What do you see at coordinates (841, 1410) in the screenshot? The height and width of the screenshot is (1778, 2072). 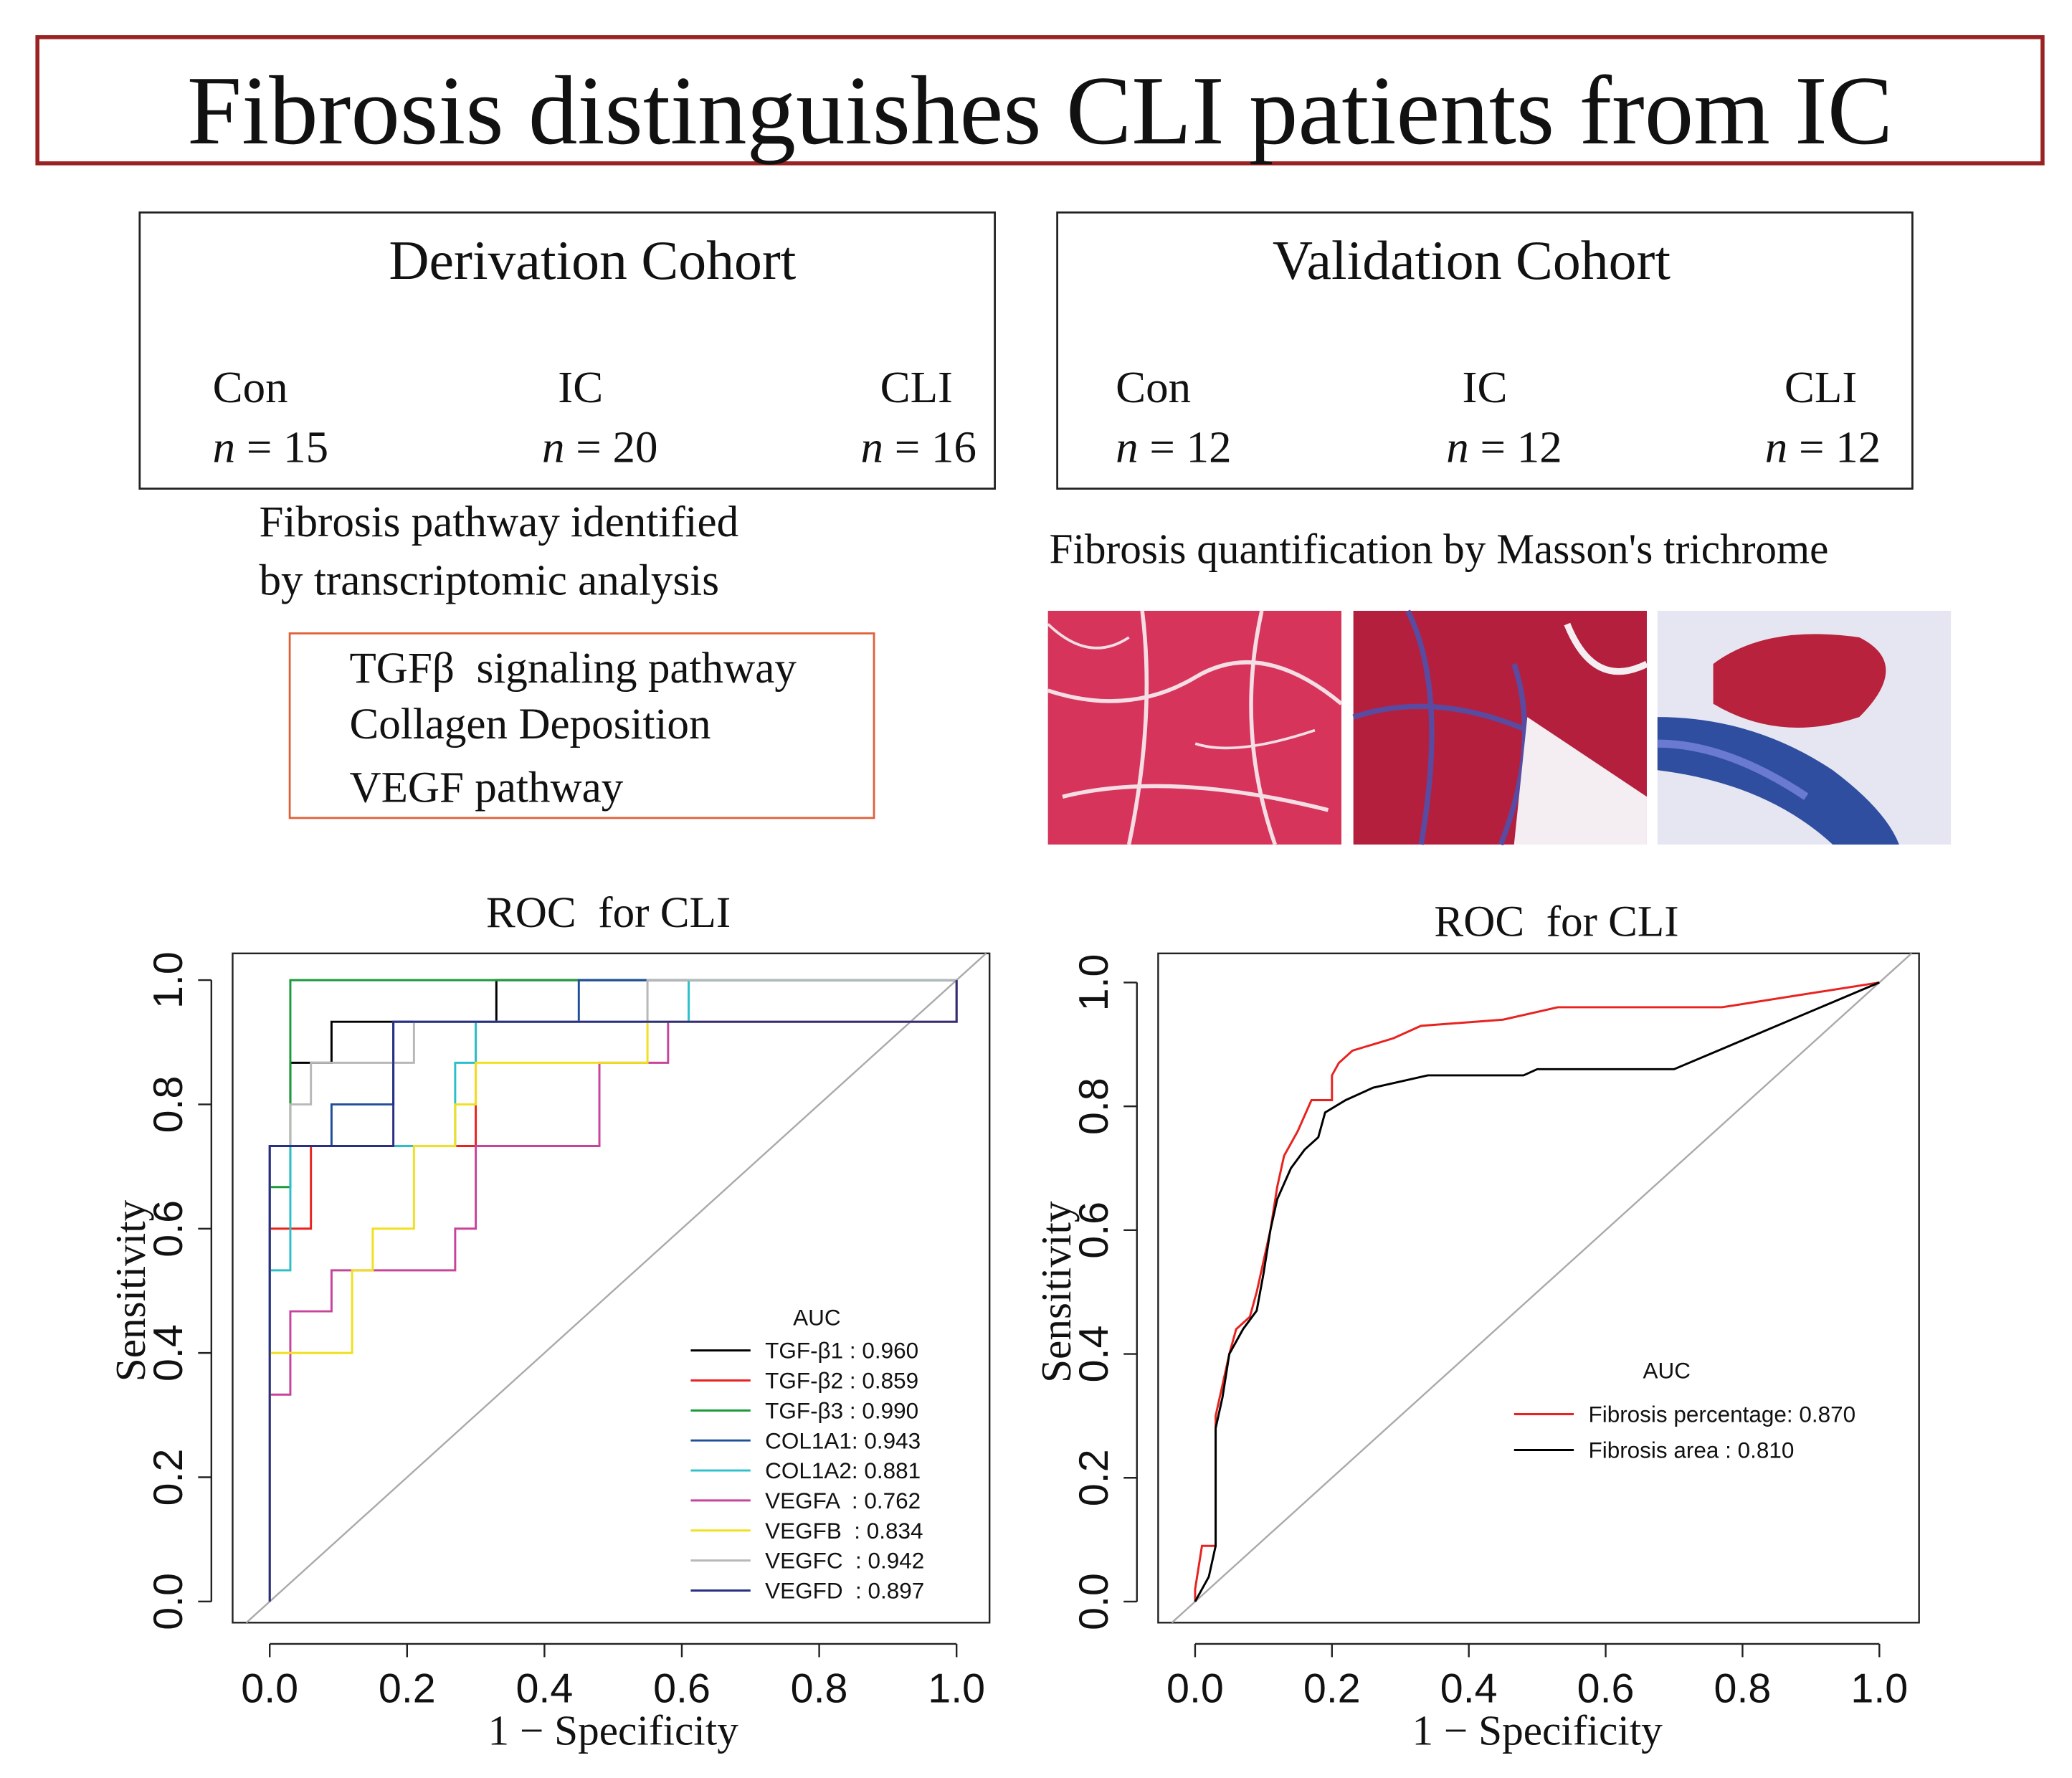 I see `legend-label: TGF-β3 : 0.990` at bounding box center [841, 1410].